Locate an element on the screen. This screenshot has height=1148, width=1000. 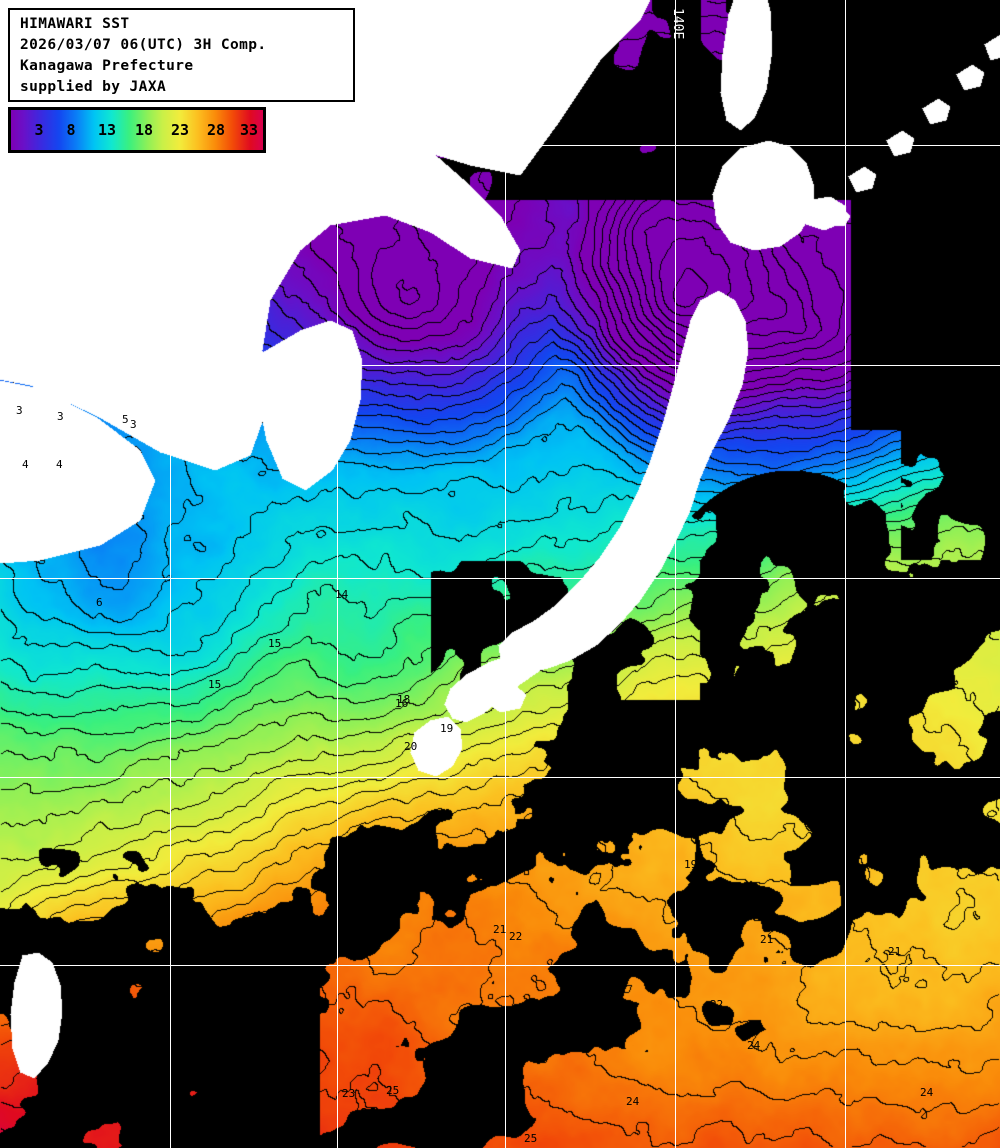
colorbar-tick-3: 3 is located at coordinates (39, 130).